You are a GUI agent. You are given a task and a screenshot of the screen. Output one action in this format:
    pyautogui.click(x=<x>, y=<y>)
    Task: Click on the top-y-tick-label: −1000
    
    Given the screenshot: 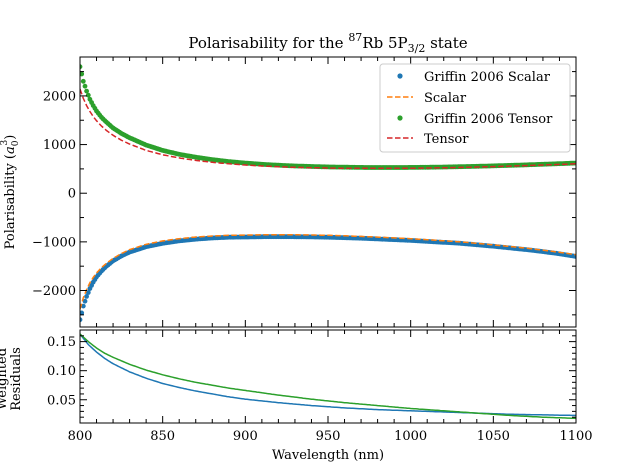 What is the action you would take?
    pyautogui.click(x=54, y=242)
    